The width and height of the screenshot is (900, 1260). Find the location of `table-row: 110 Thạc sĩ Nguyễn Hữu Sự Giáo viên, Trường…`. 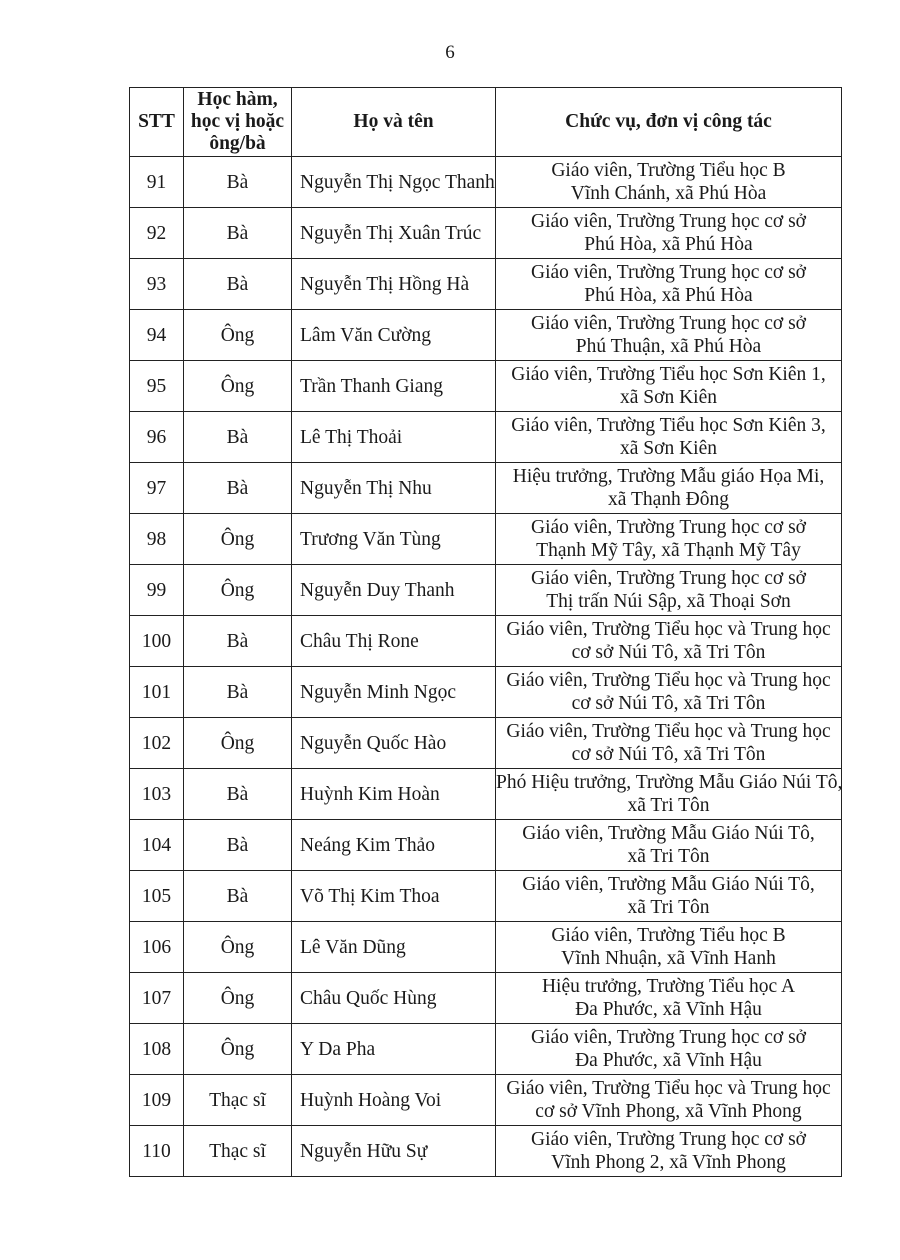

table-row: 110 Thạc sĩ Nguyễn Hữu Sự Giáo viên, Trường… is located at coordinates (485, 1151).